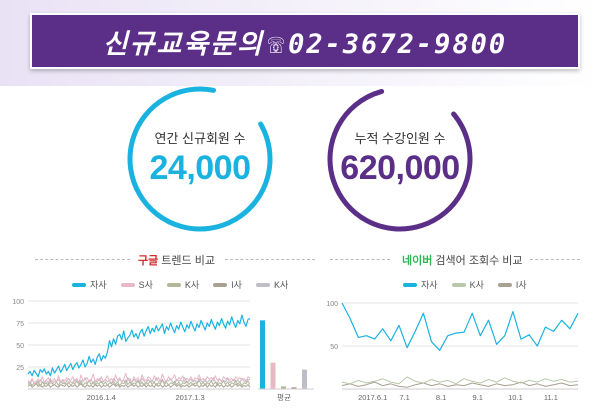 The height and width of the screenshot is (409, 600). What do you see at coordinates (441, 397) in the screenshot?
I see `x-tick-label: 8.1` at bounding box center [441, 397].